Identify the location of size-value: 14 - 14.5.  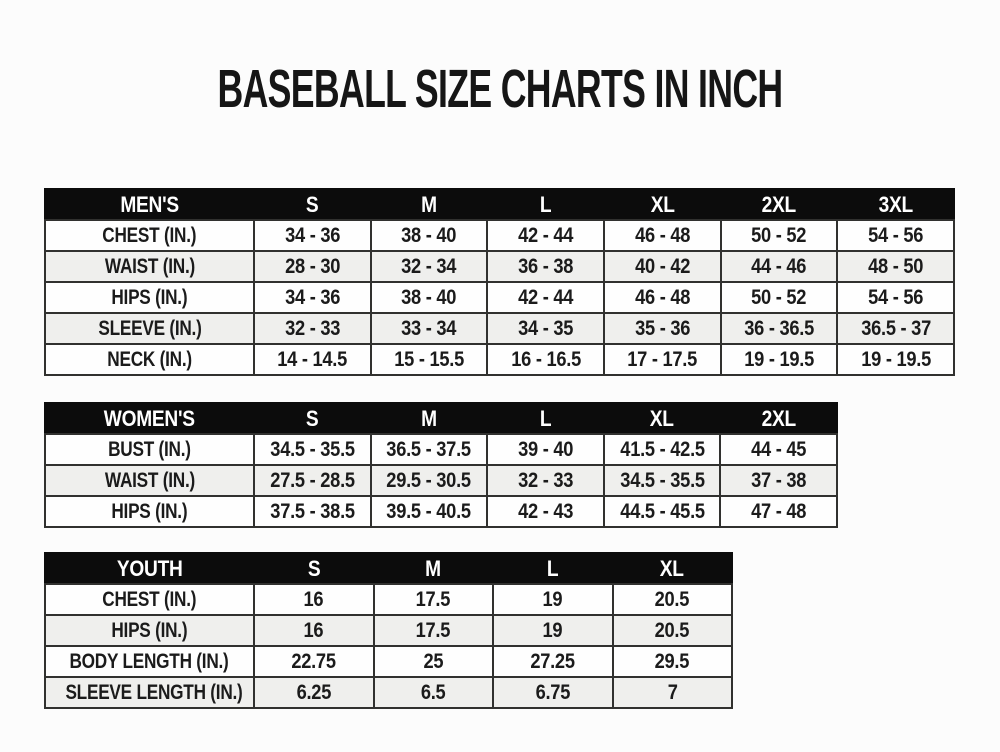
(312, 359).